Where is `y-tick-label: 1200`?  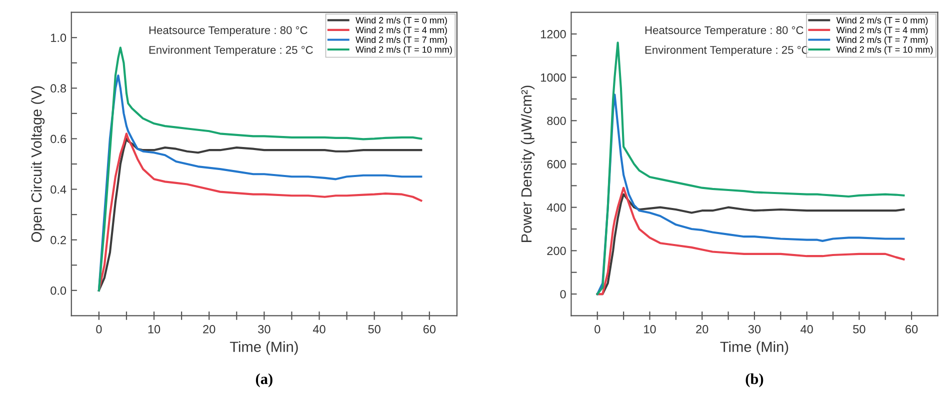 y-tick-label: 1200 is located at coordinates (553, 34).